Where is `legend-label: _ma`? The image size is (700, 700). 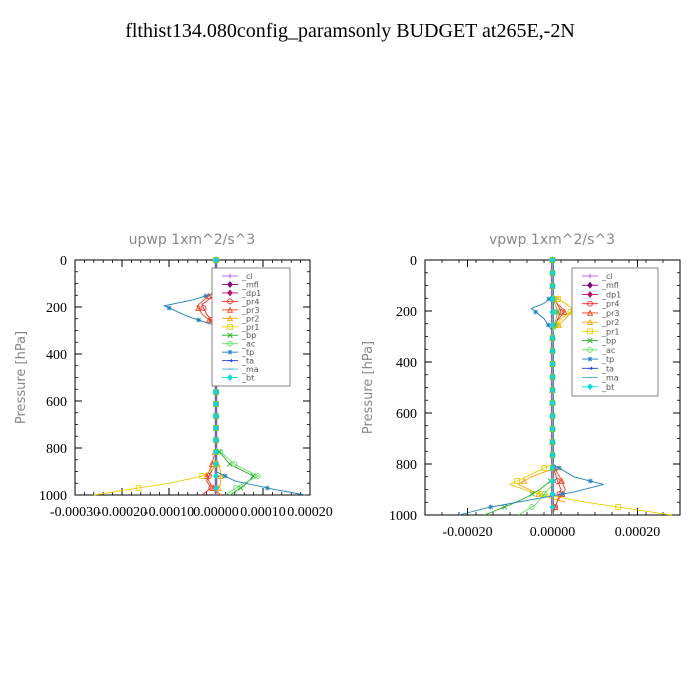
legend-label: _ma is located at coordinates (250, 369).